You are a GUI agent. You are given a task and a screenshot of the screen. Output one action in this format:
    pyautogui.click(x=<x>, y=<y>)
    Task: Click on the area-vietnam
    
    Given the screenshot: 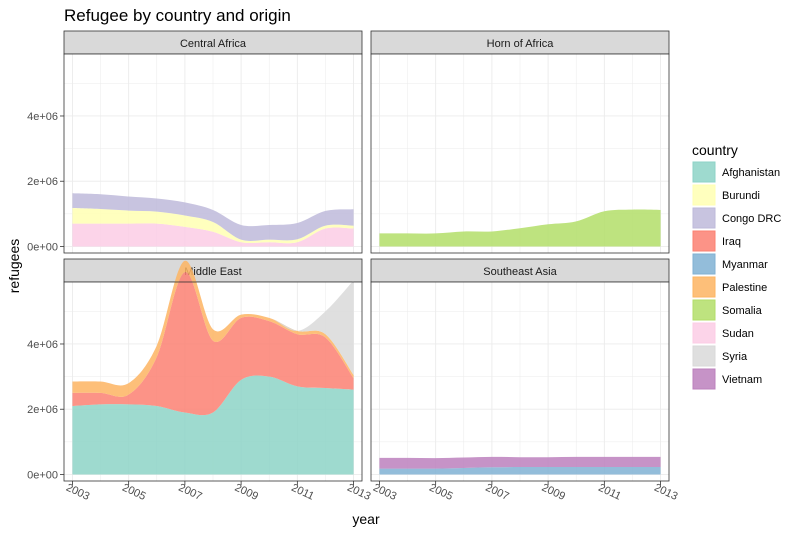 What is the action you would take?
    pyautogui.click(x=520, y=462)
    